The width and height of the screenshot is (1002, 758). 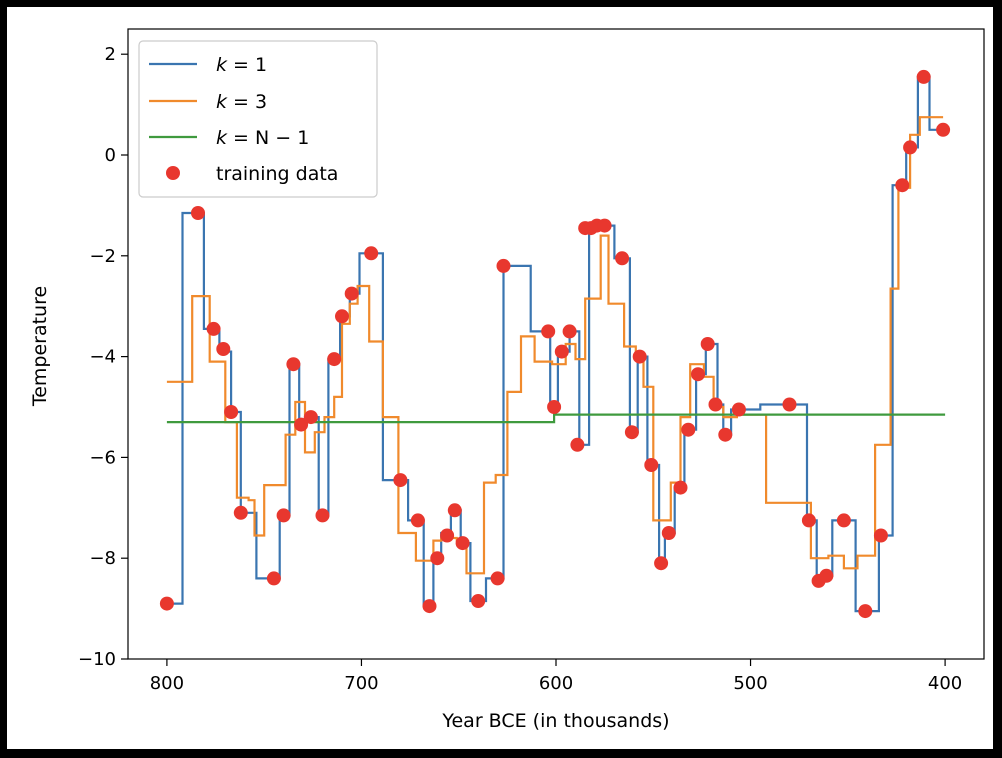 What do you see at coordinates (556, 683) in the screenshot?
I see `x-tick-label: 600` at bounding box center [556, 683].